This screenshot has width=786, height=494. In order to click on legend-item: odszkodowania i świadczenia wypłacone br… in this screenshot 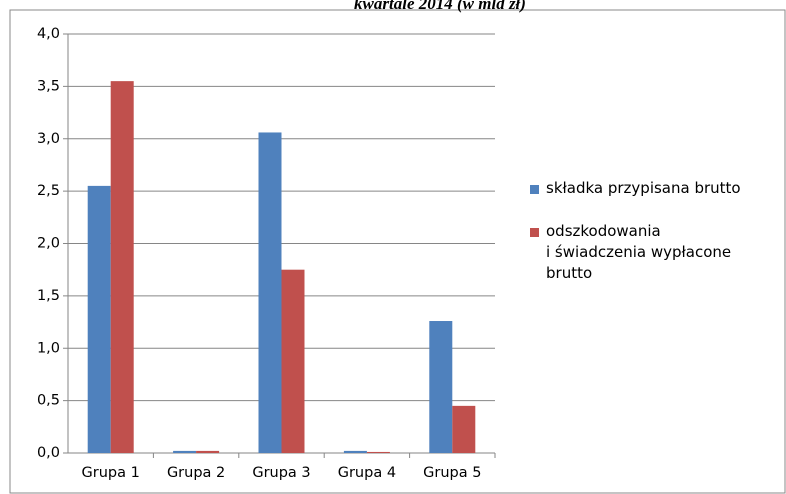, I will do `click(643, 252)`.